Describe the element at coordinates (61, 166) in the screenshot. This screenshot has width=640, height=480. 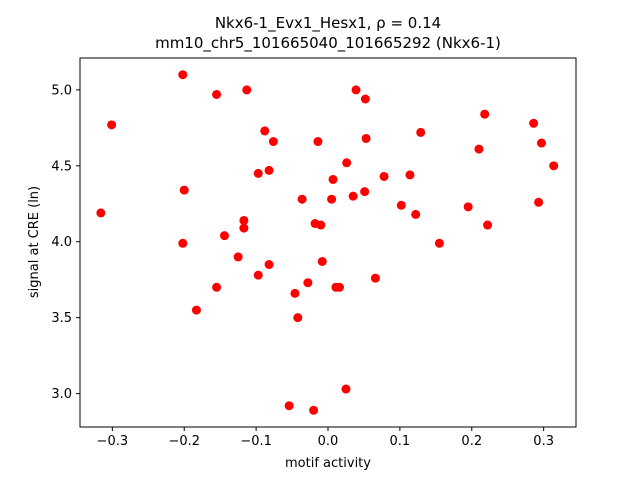
I see `y-tick-label: 4.5` at that location.